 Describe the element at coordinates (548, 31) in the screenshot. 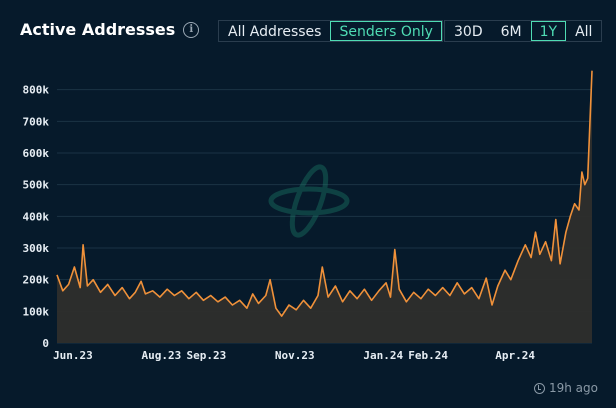

I see `range-1y-button: 1Y` at that location.